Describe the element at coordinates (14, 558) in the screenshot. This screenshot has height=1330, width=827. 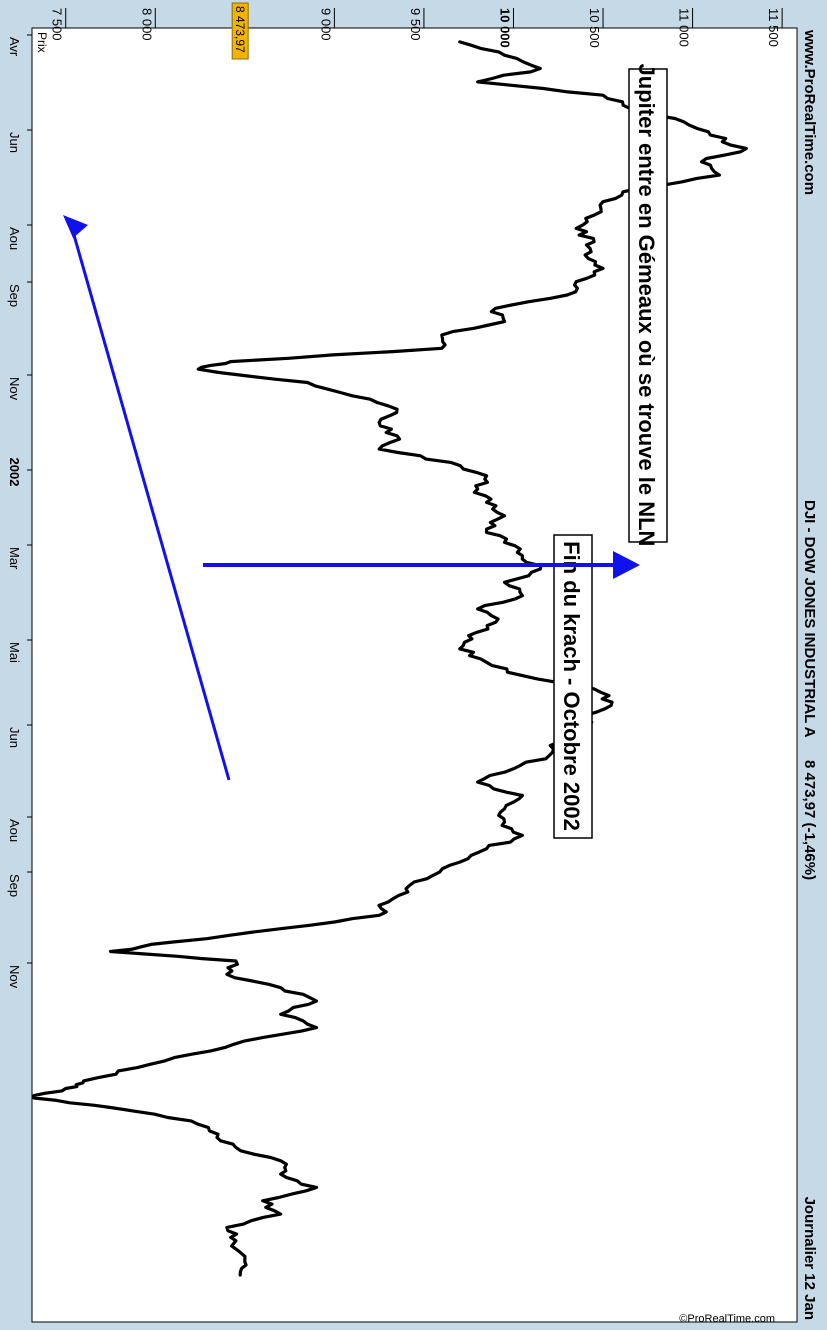
I see `x-tick-label: Mar` at that location.